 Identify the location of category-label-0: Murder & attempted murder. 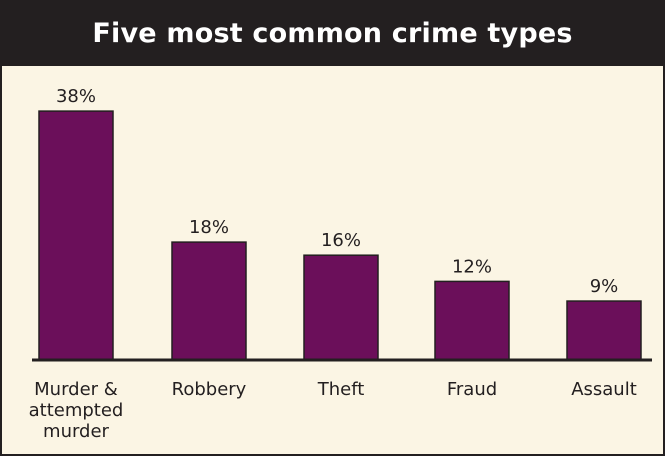
(76, 410).